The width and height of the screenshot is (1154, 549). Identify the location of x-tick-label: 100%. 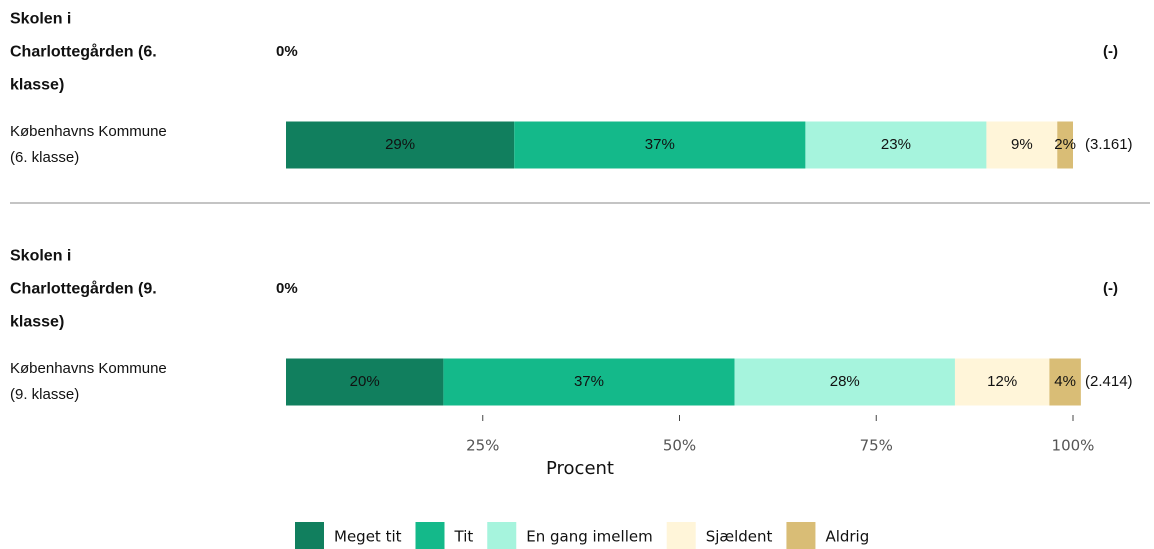
(1073, 446).